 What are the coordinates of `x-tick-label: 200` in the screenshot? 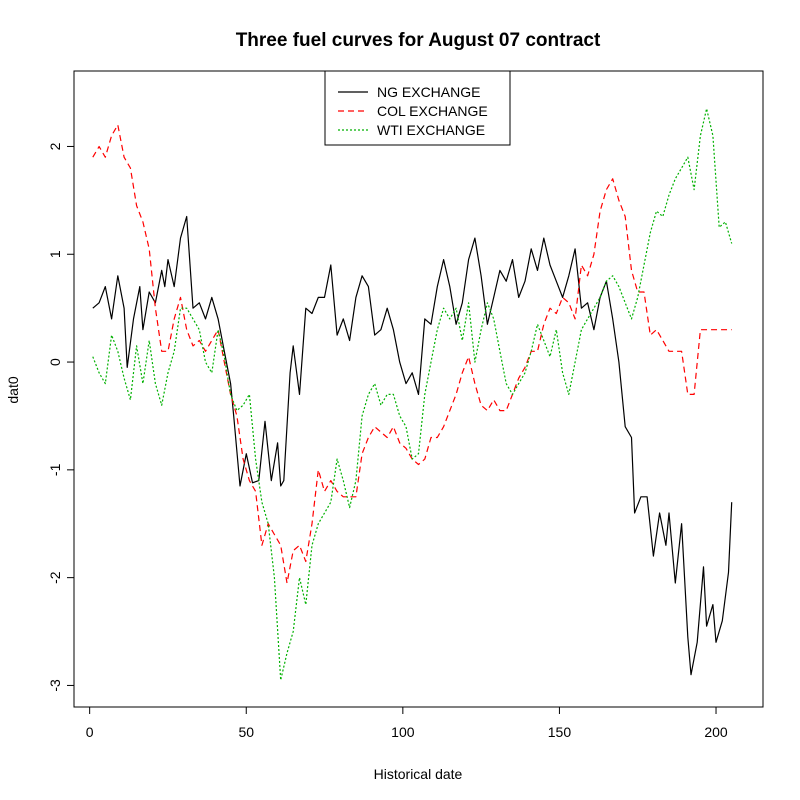 It's located at (716, 732).